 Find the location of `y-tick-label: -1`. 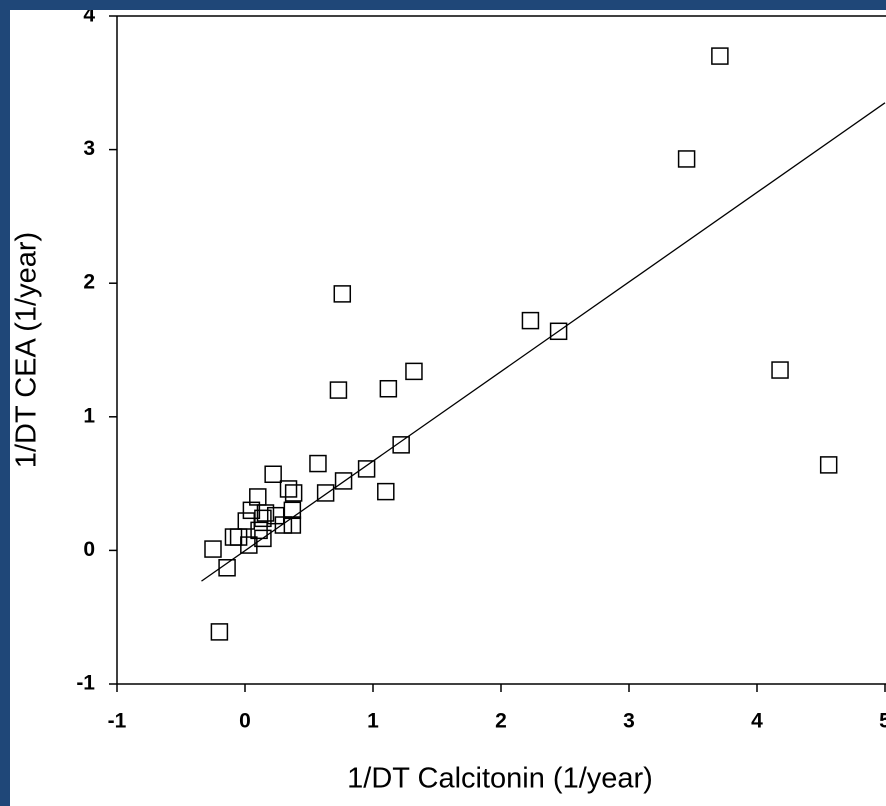

y-tick-label: -1 is located at coordinates (85, 683).